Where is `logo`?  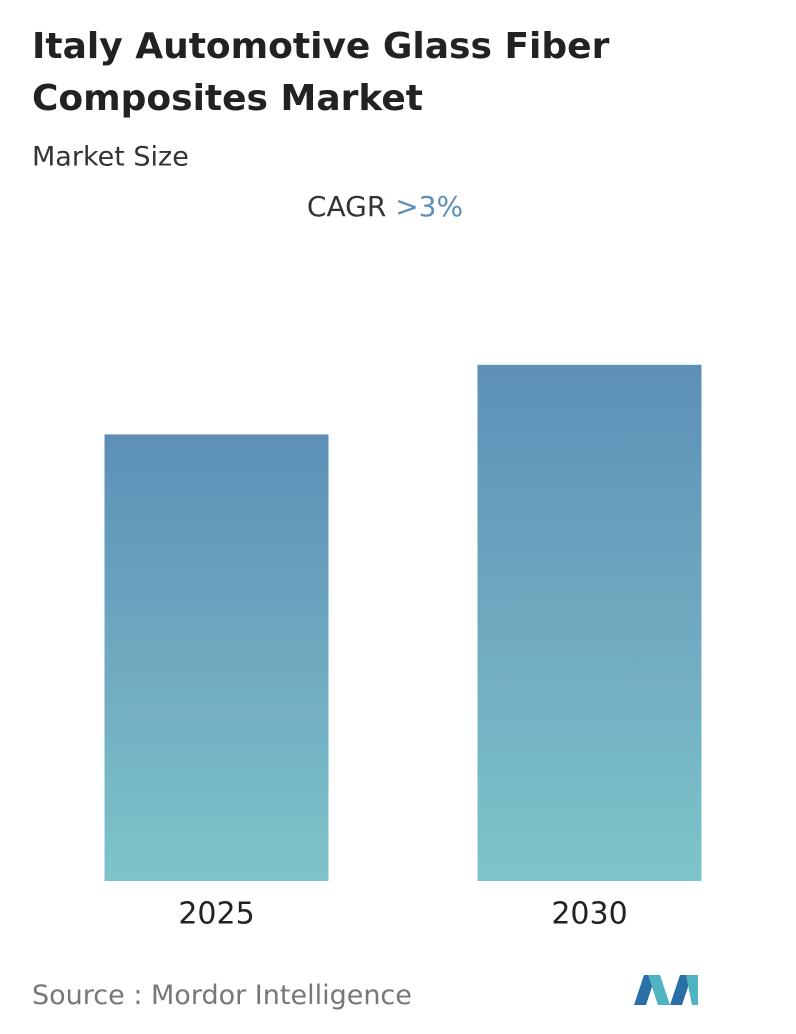
logo is located at coordinates (666, 990).